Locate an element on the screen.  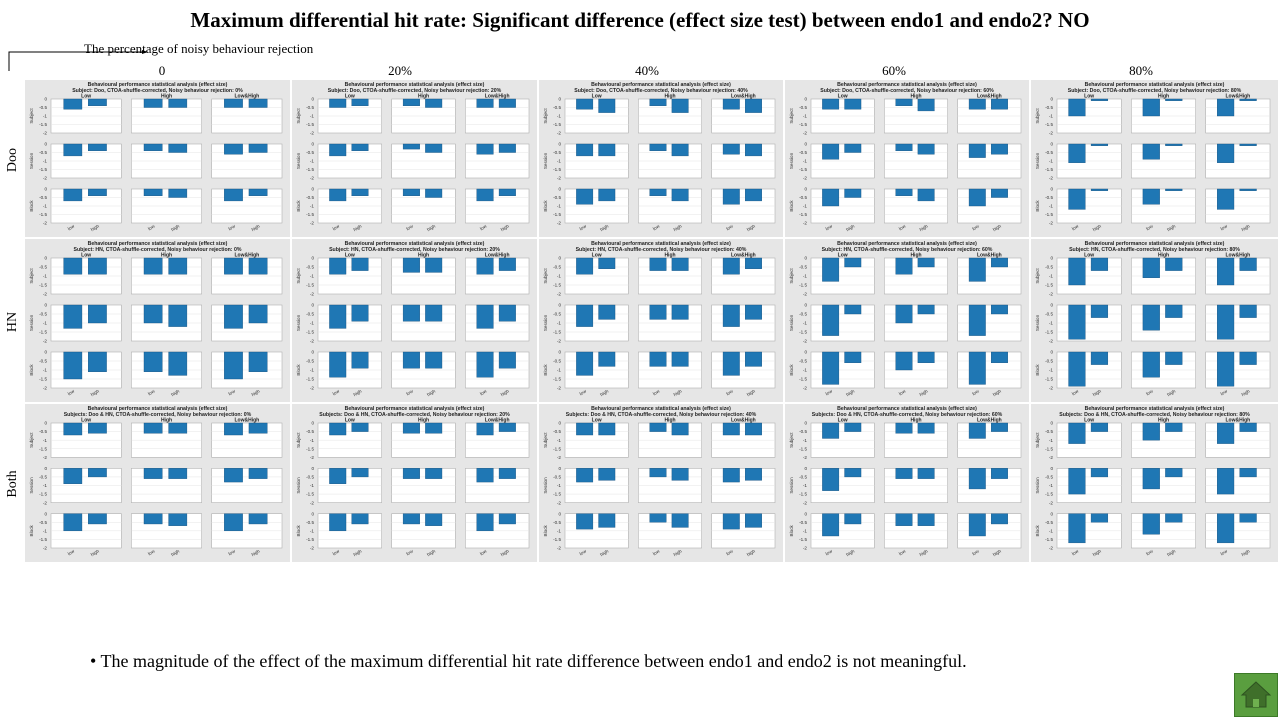
home-button is located at coordinates (1256, 695).